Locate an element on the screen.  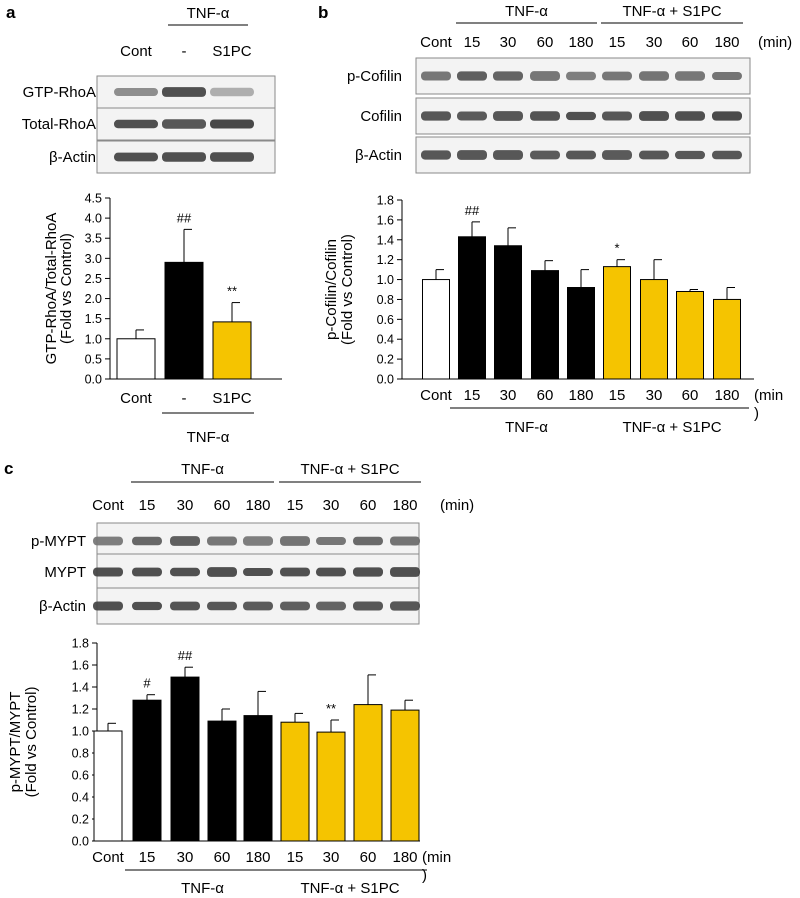
y-tick-label: 1.8 is located at coordinates (80, 644).